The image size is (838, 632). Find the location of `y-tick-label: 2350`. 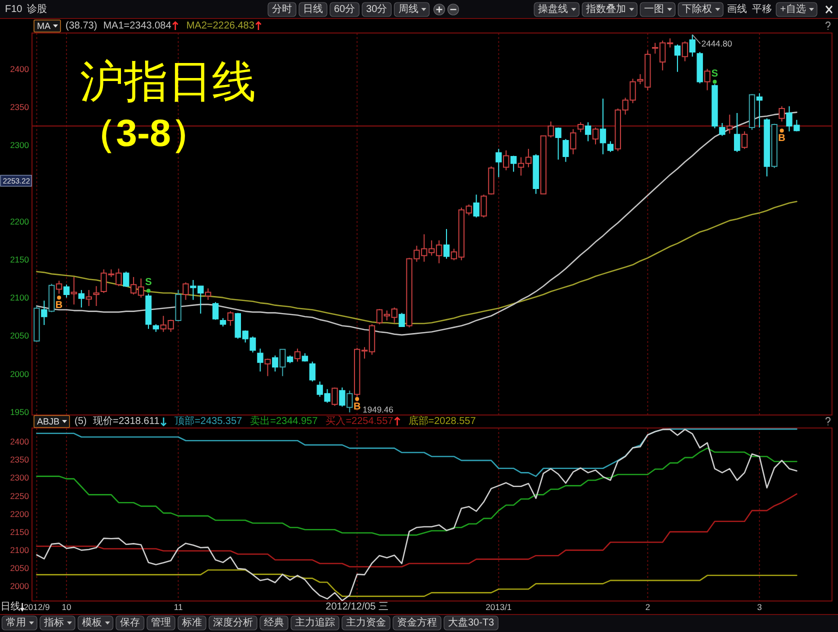

y-tick-label: 2350 is located at coordinates (20, 459).